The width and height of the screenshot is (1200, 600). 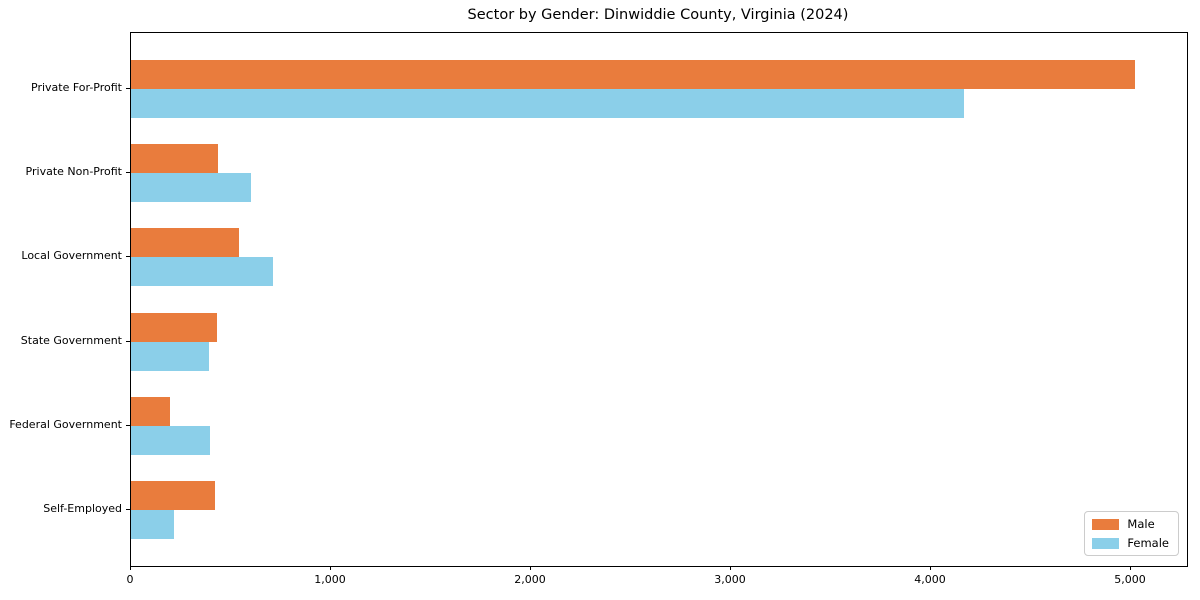 I want to click on ytick-mark-private-non-profit, so click(x=128, y=173).